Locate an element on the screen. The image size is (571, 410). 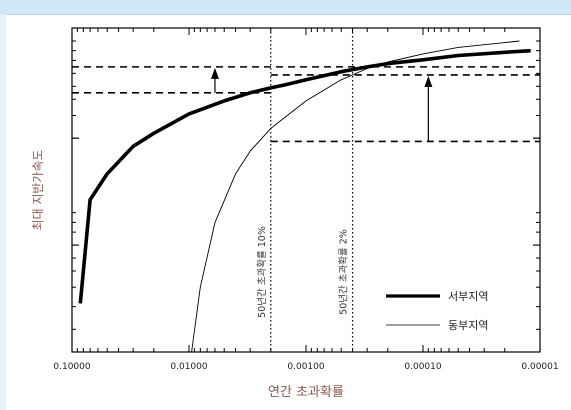
x-tick-label: 0.10000 is located at coordinates (71, 367).